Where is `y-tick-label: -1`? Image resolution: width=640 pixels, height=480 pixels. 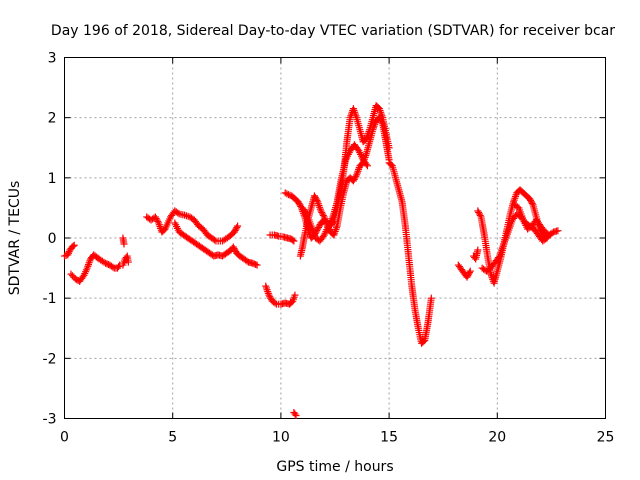
y-tick-label: -1 is located at coordinates (50, 299).